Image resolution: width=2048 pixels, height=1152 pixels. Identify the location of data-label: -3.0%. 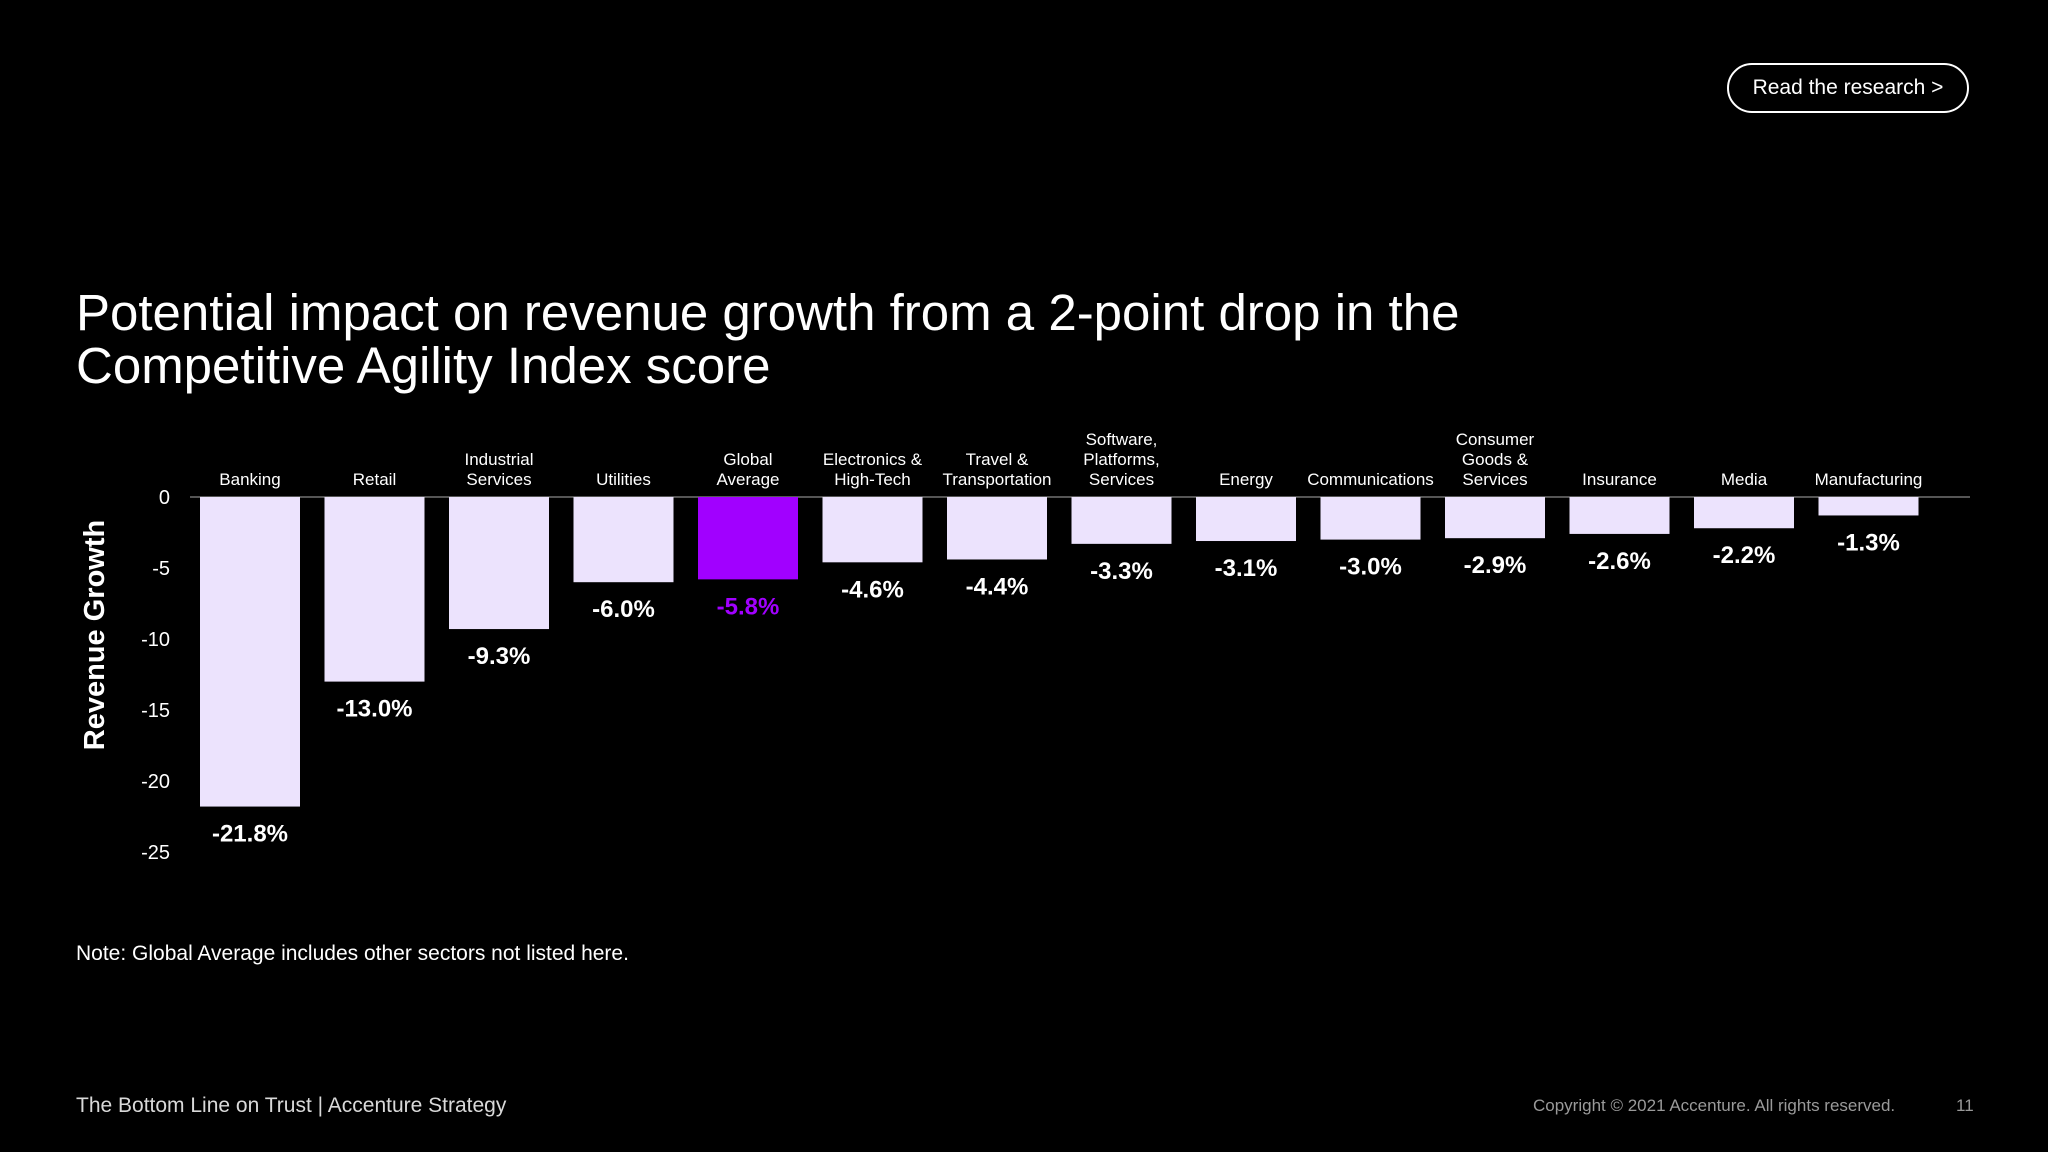
(1370, 567).